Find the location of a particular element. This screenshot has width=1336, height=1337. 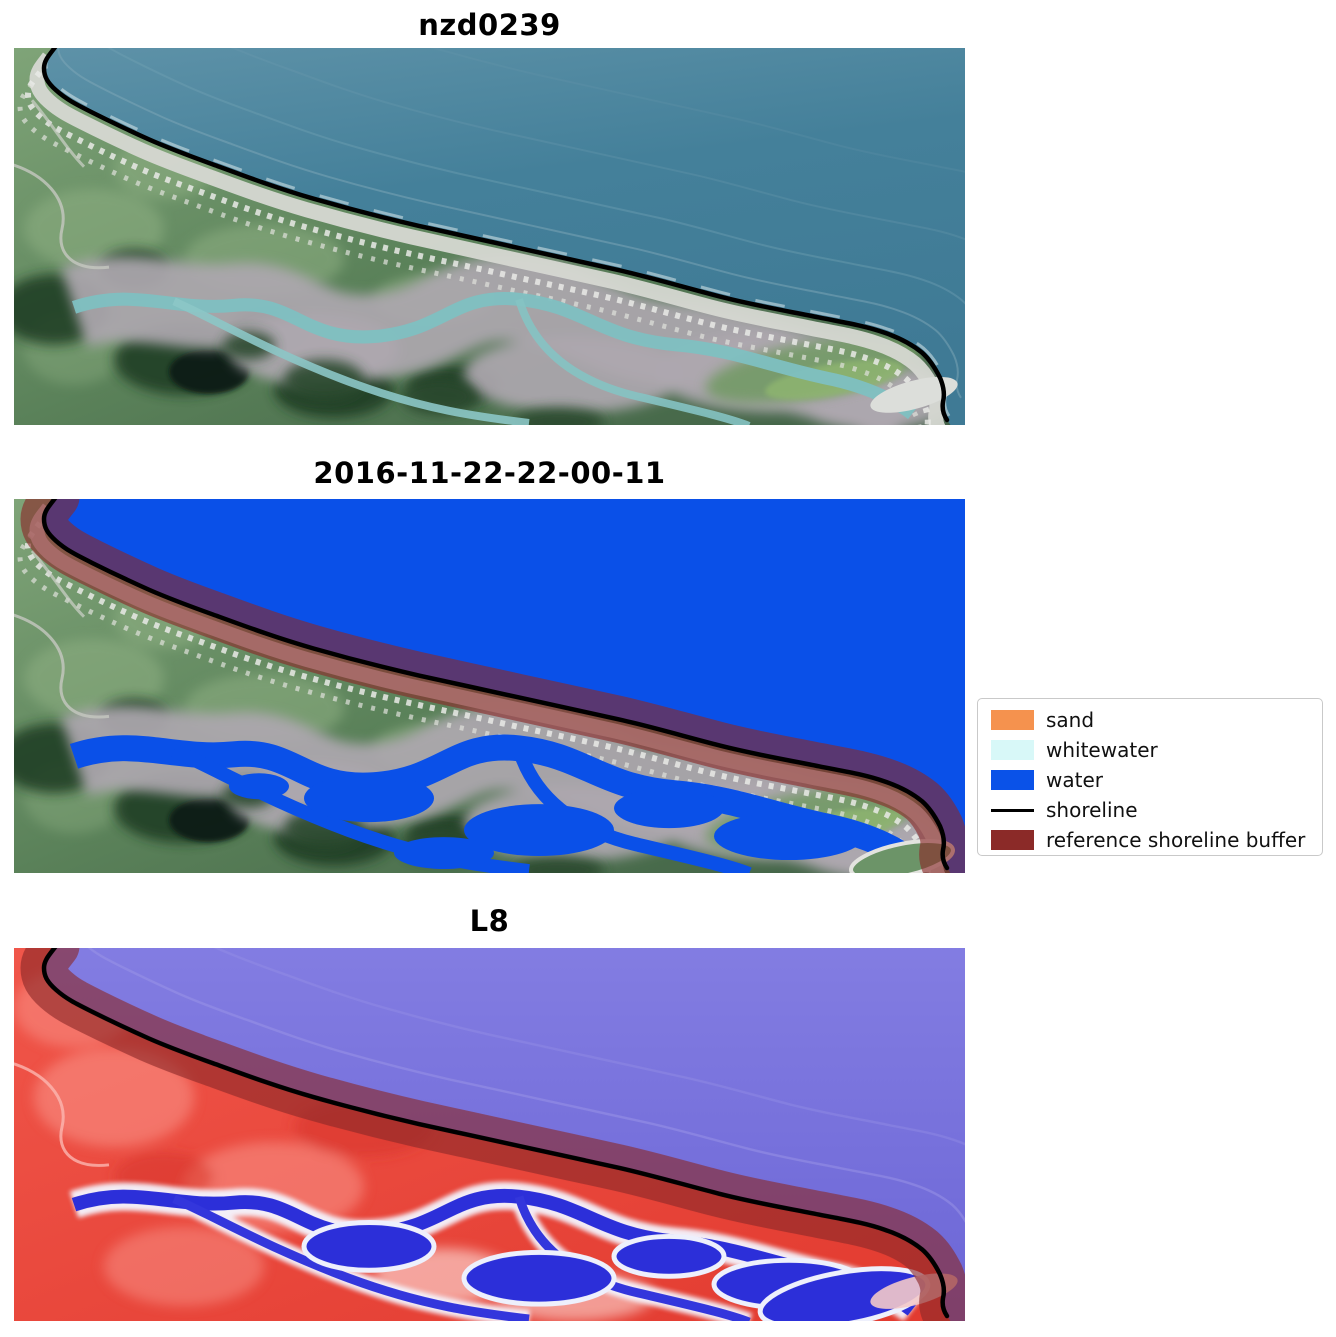

legend-label: whitewater is located at coordinates (1102, 750).